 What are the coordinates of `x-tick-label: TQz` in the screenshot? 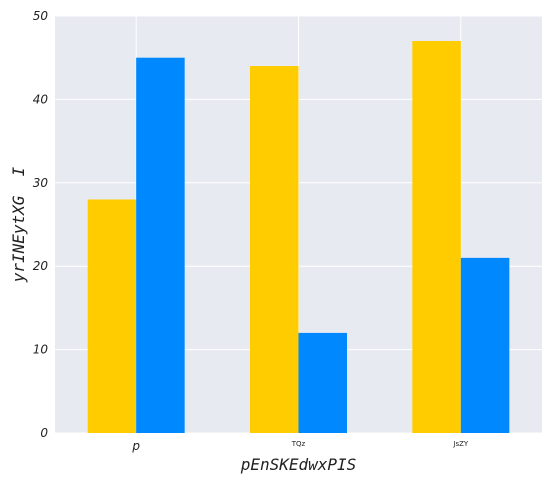 It's located at (298, 444).